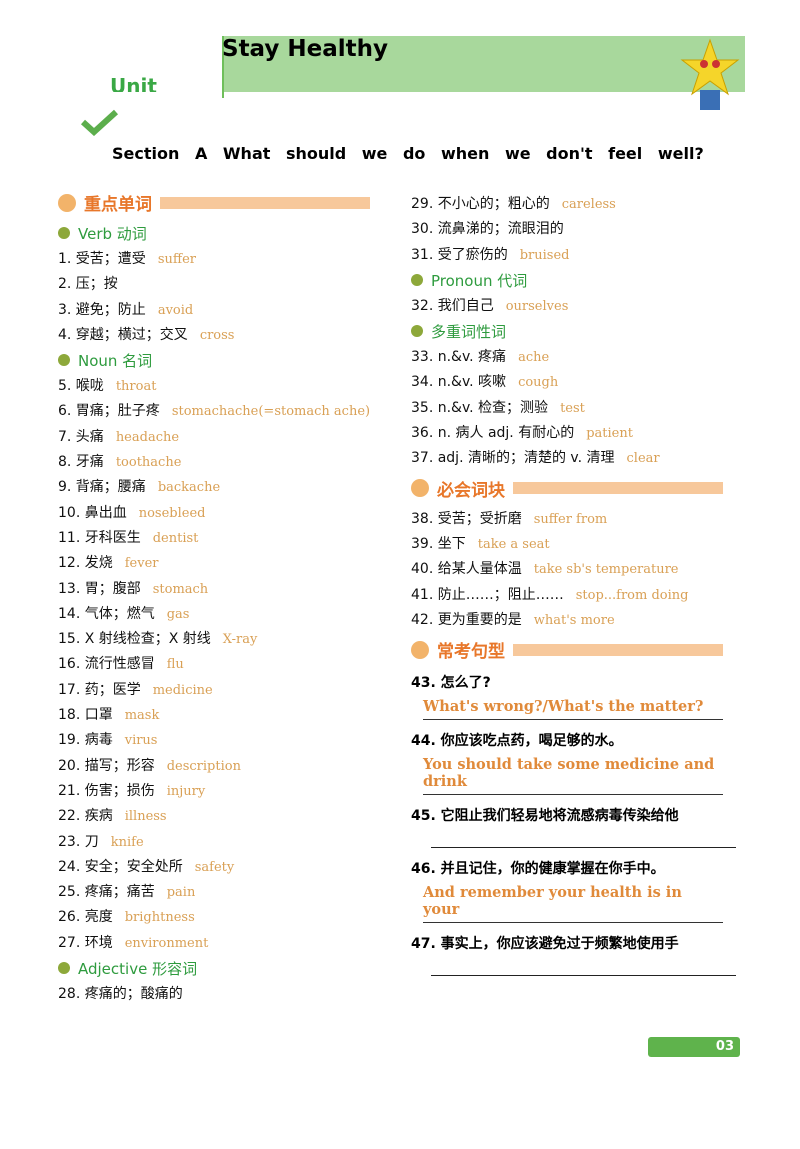 The height and width of the screenshot is (1149, 800). I want to click on english-word: bruised, so click(544, 255).